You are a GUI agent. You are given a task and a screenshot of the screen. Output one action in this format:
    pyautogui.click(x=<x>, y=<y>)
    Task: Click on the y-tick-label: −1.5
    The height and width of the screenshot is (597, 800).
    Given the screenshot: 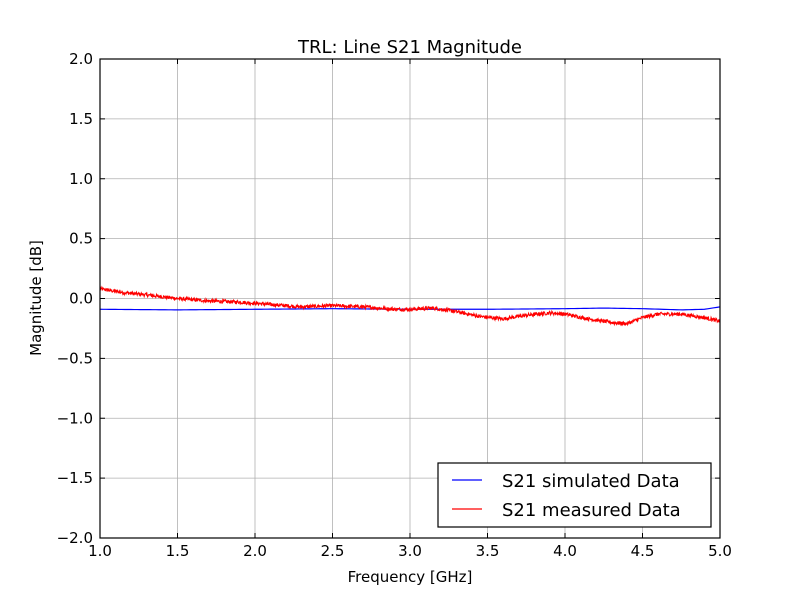 What is the action you would take?
    pyautogui.click(x=75, y=478)
    